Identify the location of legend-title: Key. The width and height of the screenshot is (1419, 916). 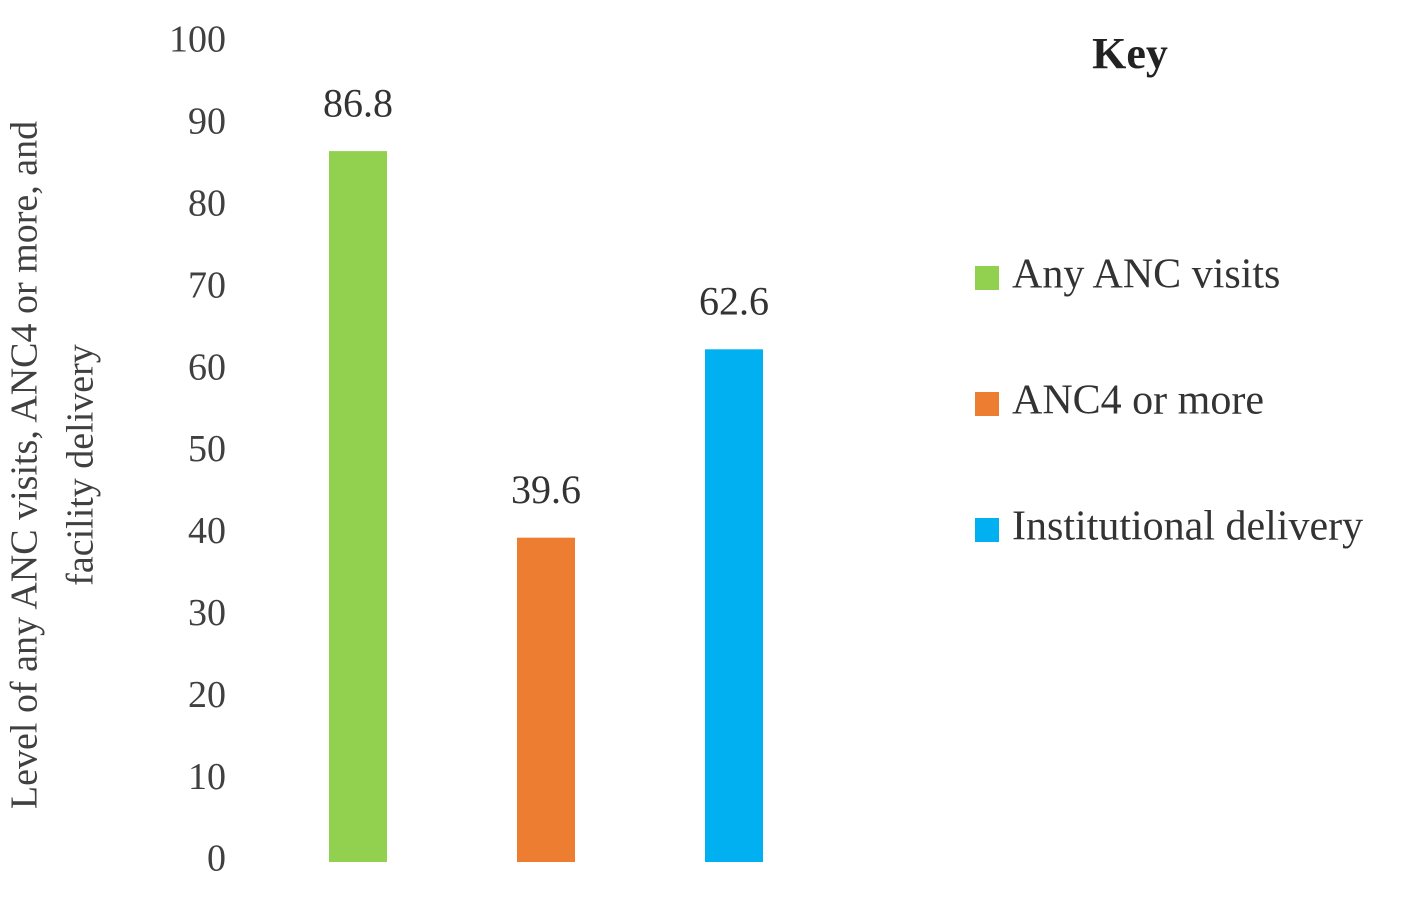
(1130, 53).